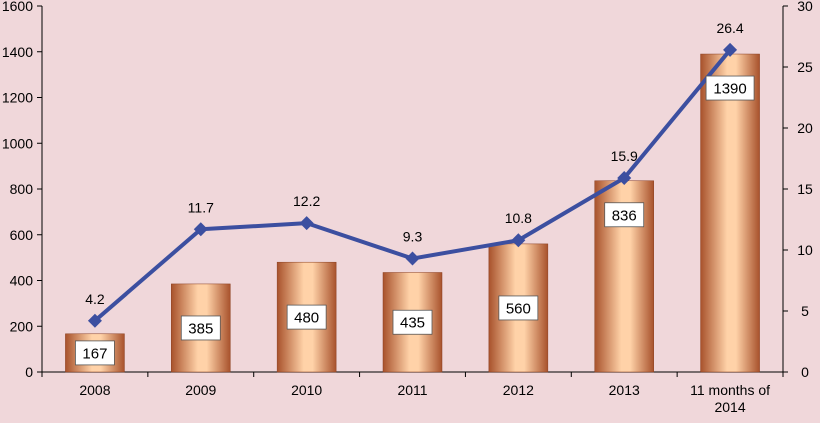  What do you see at coordinates (729, 28) in the screenshot?
I see `line-value-label: 26.4` at bounding box center [729, 28].